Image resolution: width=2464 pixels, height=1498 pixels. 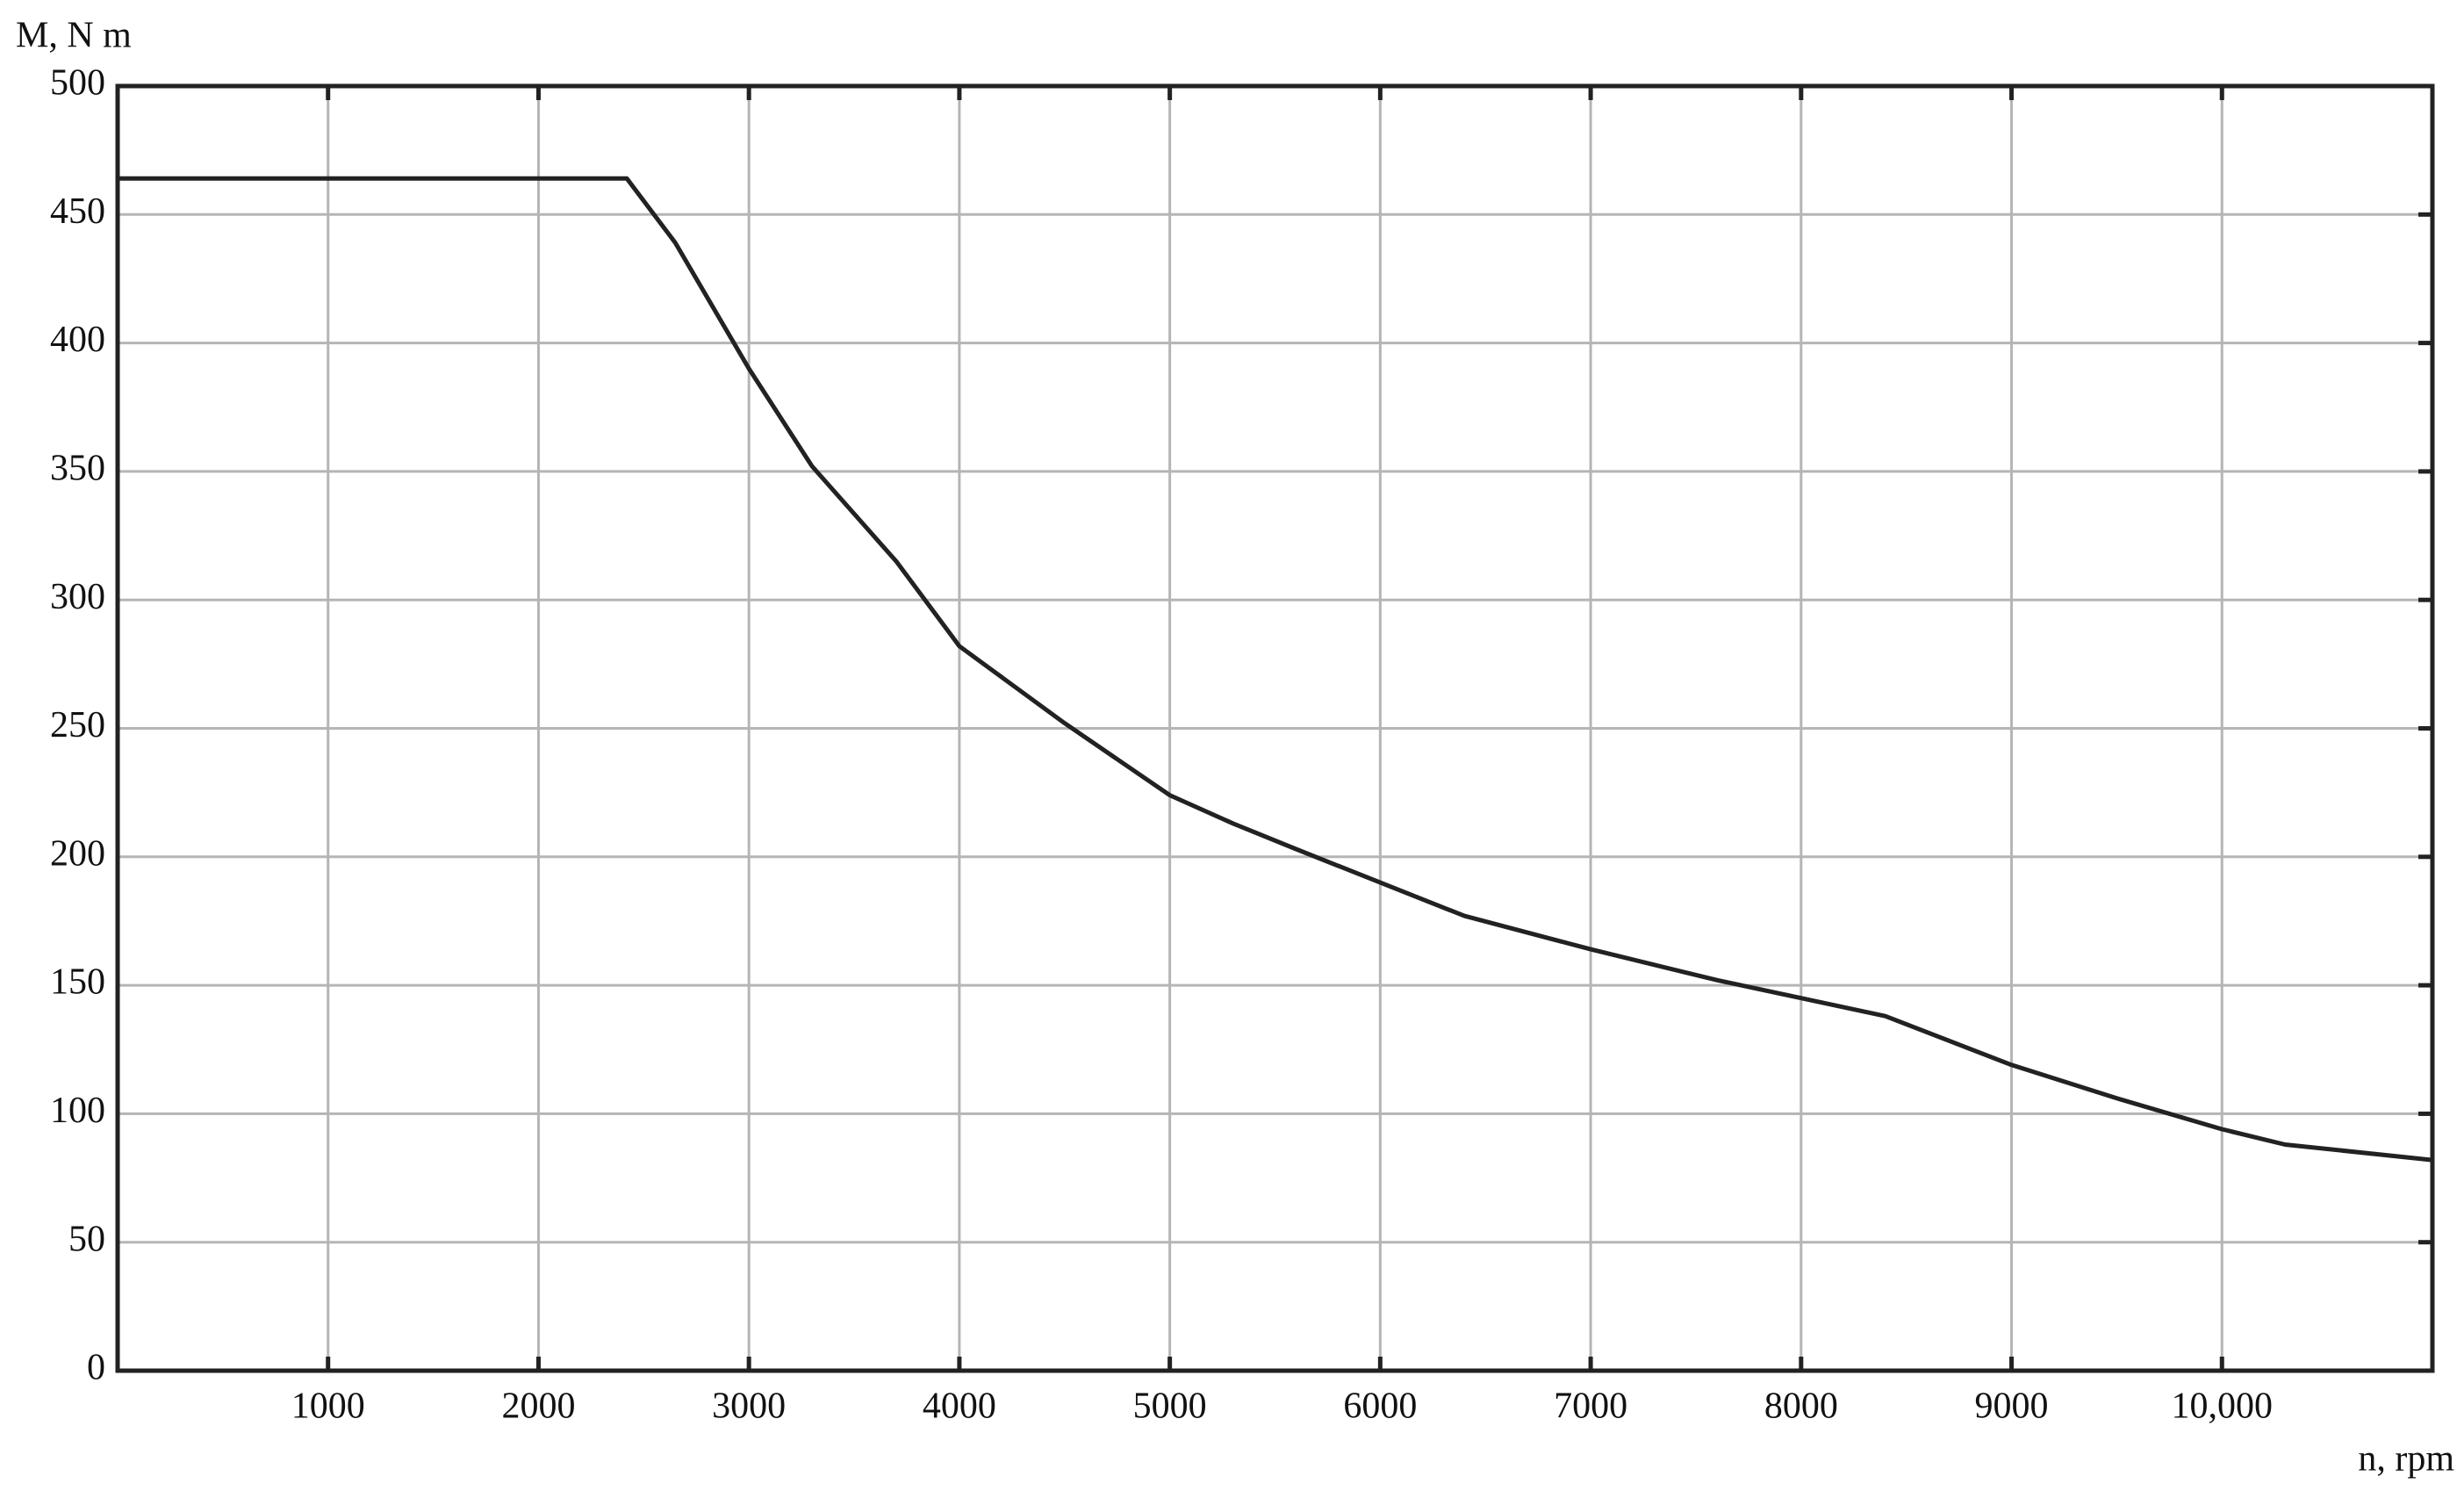 I want to click on x-tick-label: 7000, so click(x=1590, y=1407).